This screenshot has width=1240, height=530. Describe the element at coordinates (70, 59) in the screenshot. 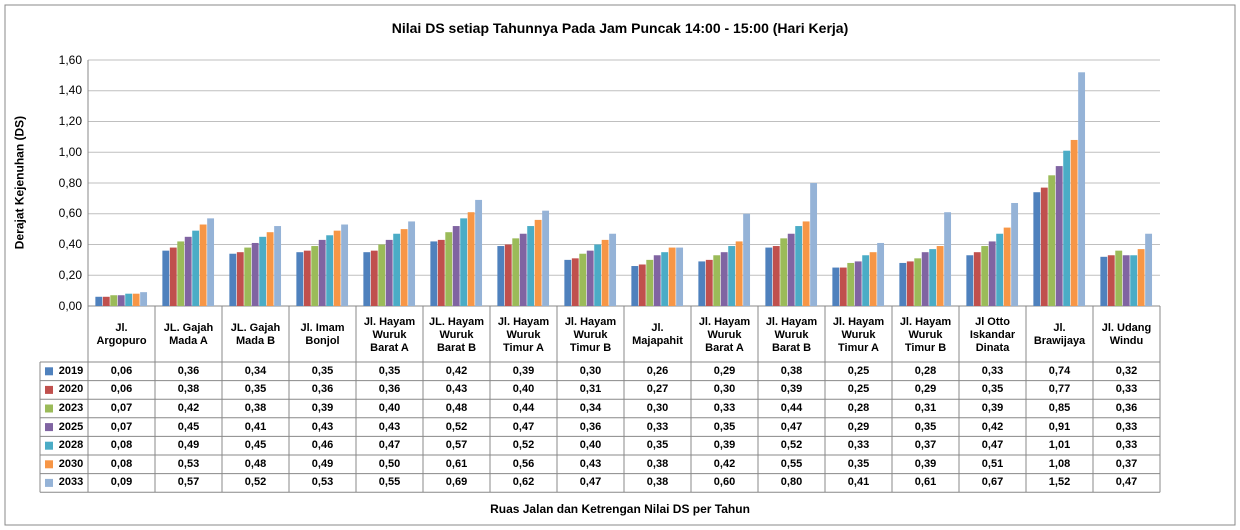

I see `y-tick-label: 1,60` at that location.